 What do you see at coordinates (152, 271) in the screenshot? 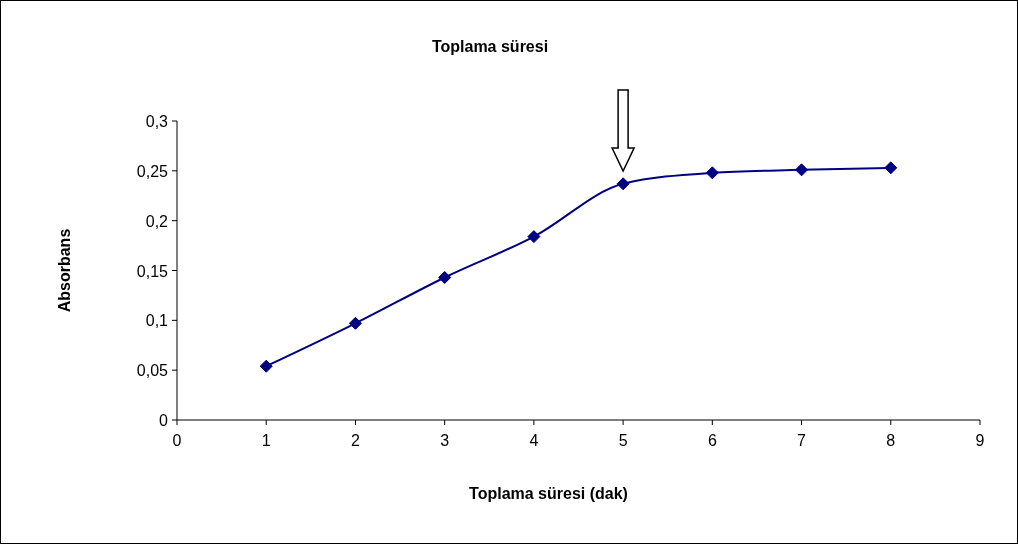
I see `y-tick-label: 0,15` at bounding box center [152, 271].